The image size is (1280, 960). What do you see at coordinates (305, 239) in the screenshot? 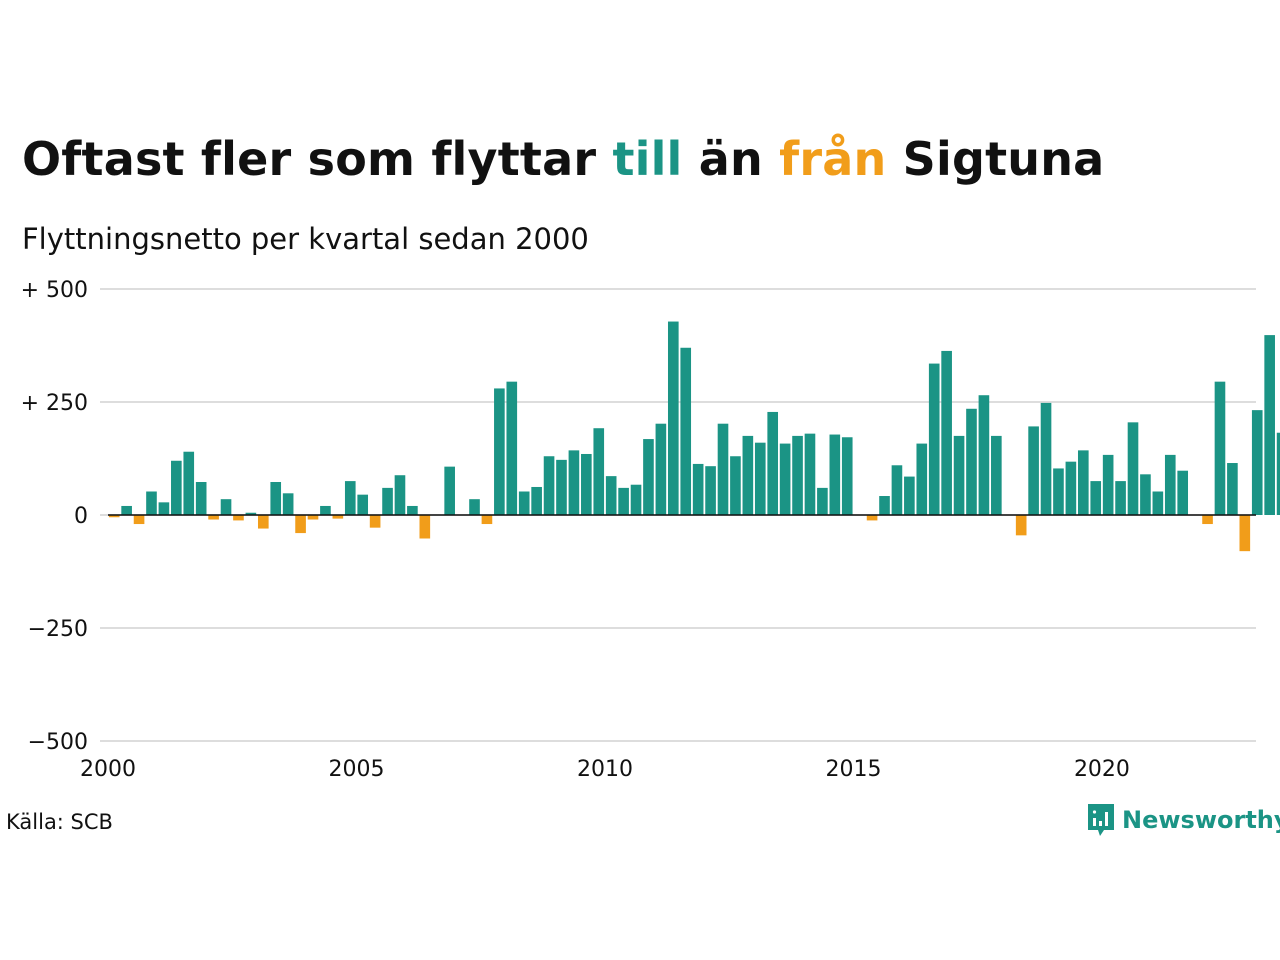
I see `chart-subtitle: Flyttningsnetto per kvartal sedan 2000` at bounding box center [305, 239].